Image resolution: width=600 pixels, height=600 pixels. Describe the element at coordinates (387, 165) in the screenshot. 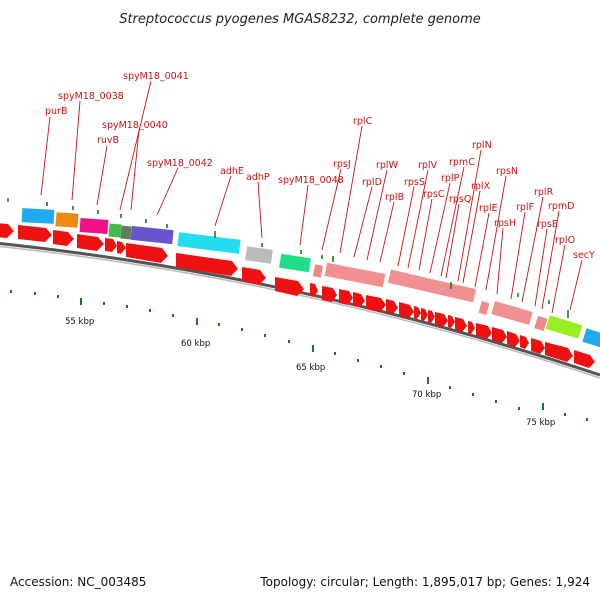

I see `gene-label: rplW` at that location.